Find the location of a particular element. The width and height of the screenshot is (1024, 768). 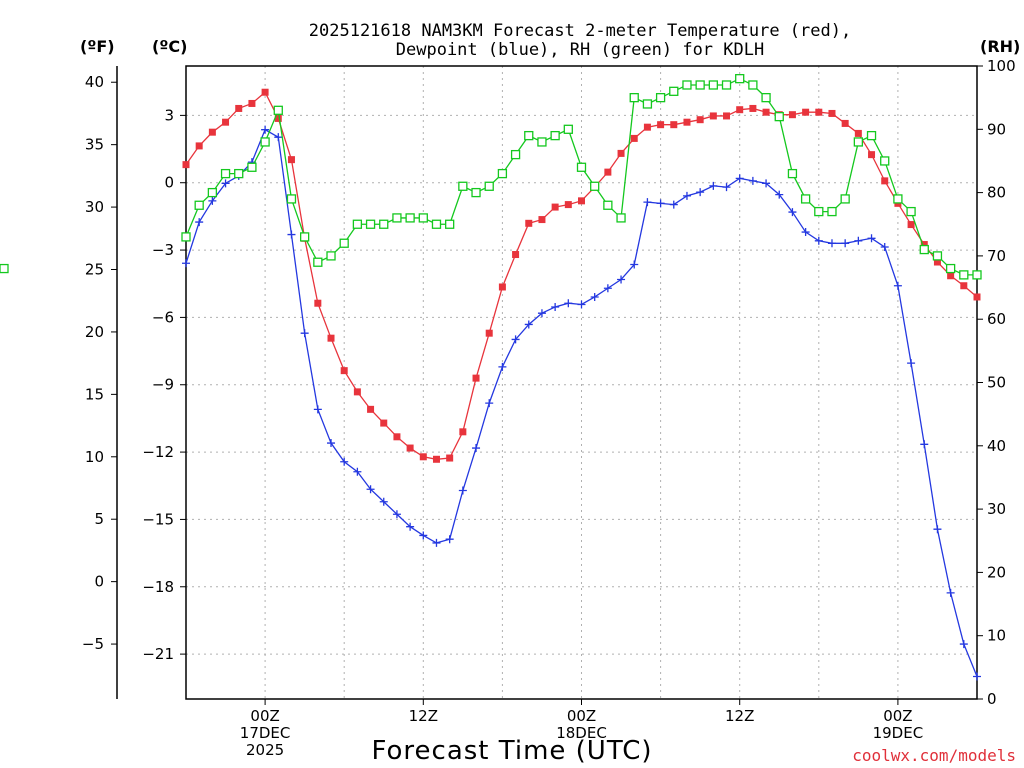

rh-tick-label: 100 is located at coordinates (1001, 66).